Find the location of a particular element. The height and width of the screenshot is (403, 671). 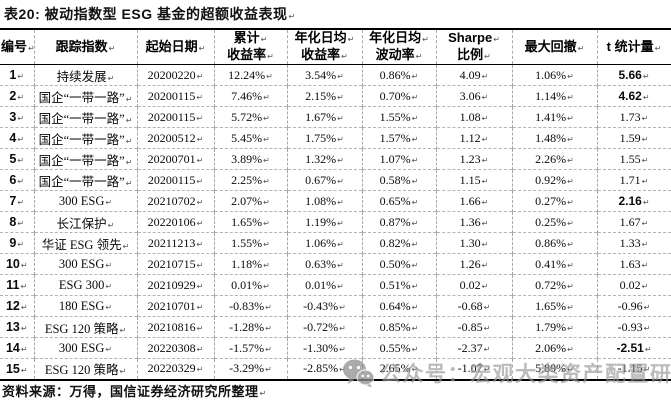

cell-no: 7↵ is located at coordinates (17, 201).